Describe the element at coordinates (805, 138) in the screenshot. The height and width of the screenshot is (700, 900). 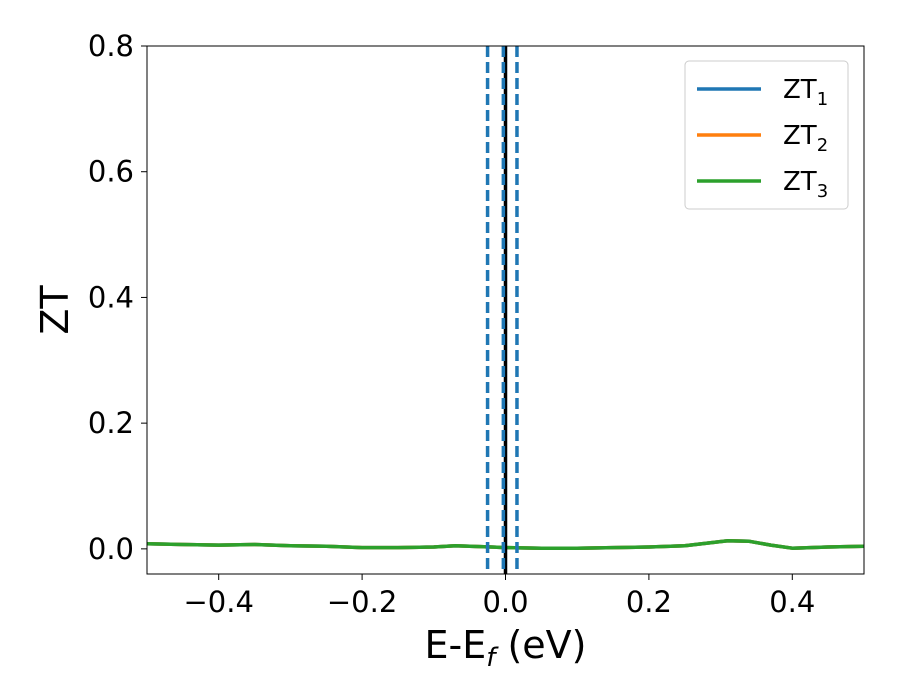
I see `legend-label-2: ZT2` at that location.